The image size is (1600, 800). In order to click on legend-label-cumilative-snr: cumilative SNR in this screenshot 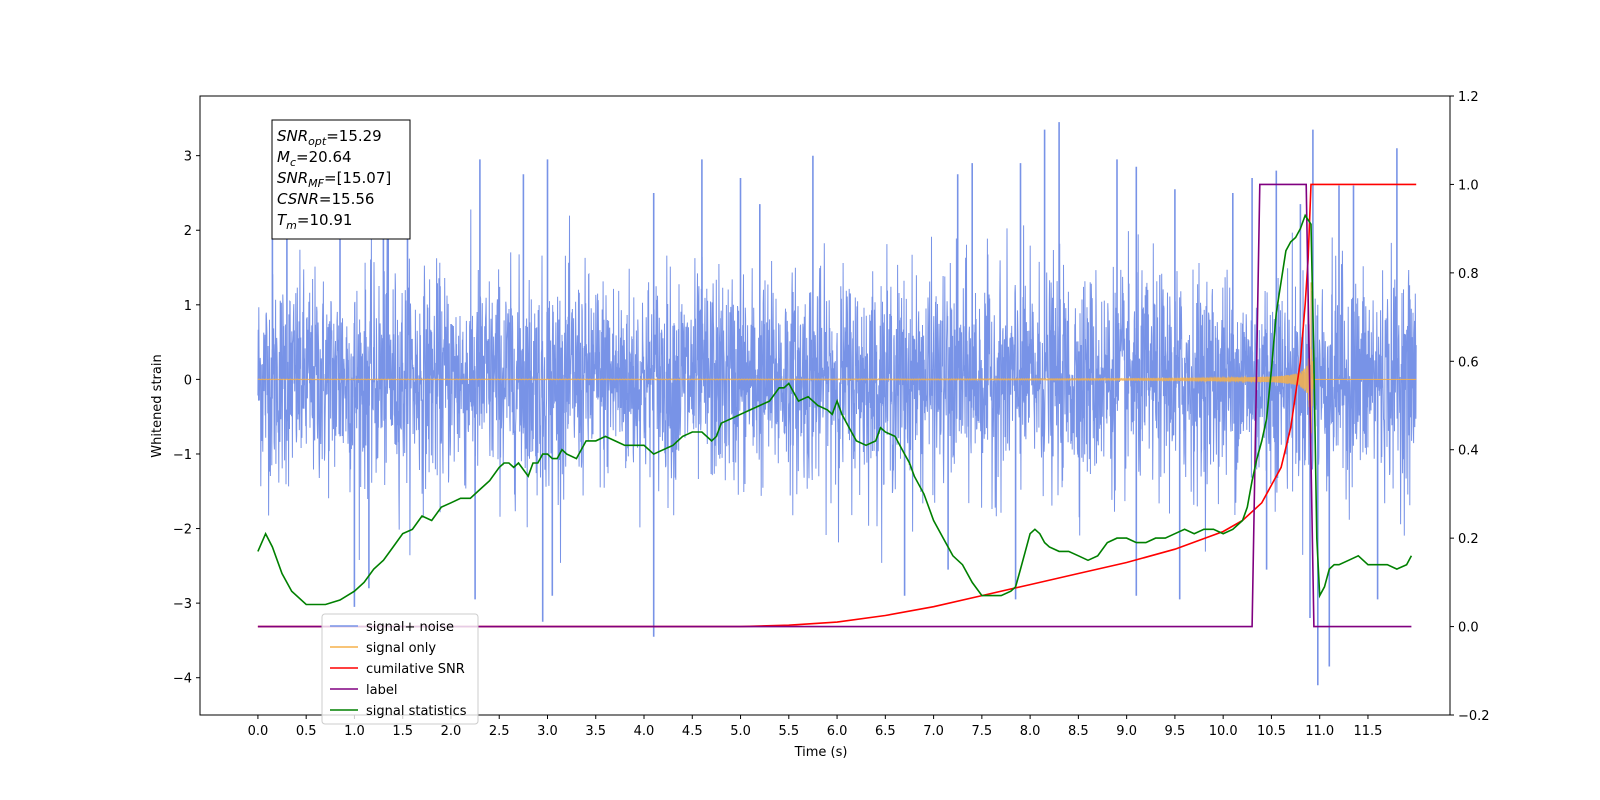, I will do `click(415, 669)`.